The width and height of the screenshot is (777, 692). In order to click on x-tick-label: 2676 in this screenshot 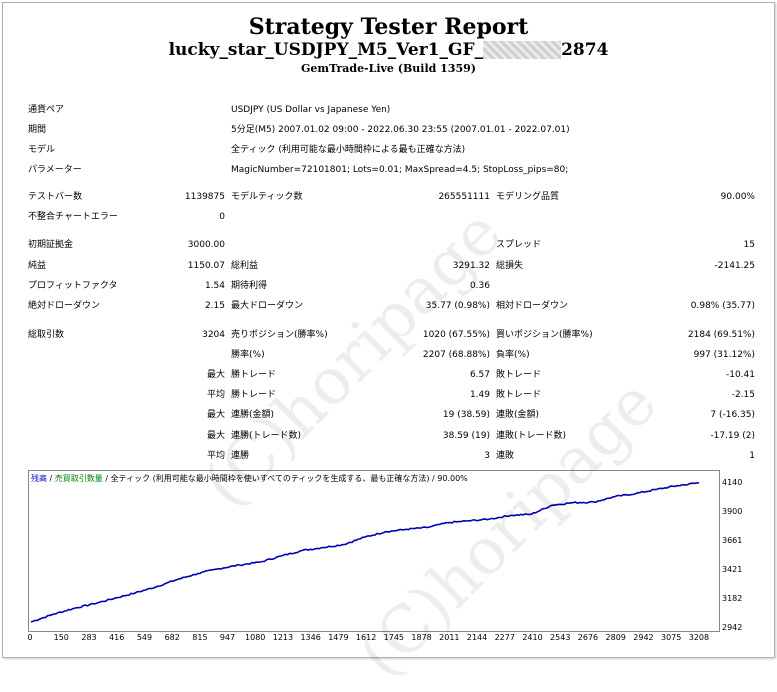, I will do `click(588, 637)`.